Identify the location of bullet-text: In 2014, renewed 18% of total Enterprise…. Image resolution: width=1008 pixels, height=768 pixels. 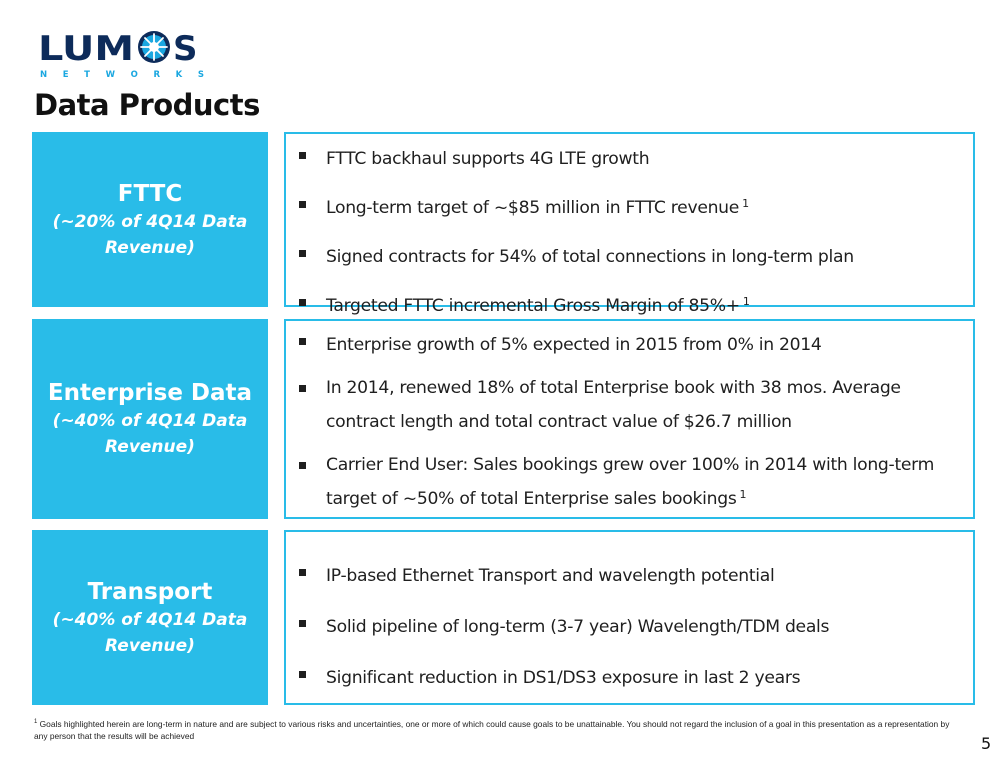
(613, 405).